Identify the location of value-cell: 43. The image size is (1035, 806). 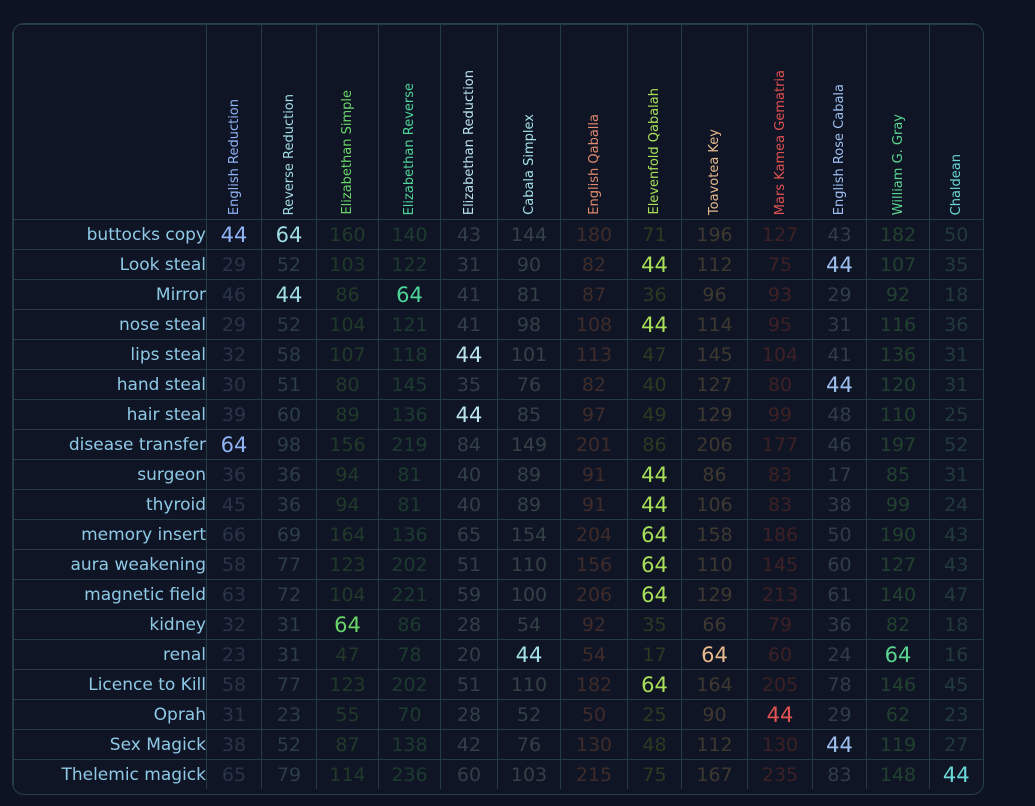
(469, 234).